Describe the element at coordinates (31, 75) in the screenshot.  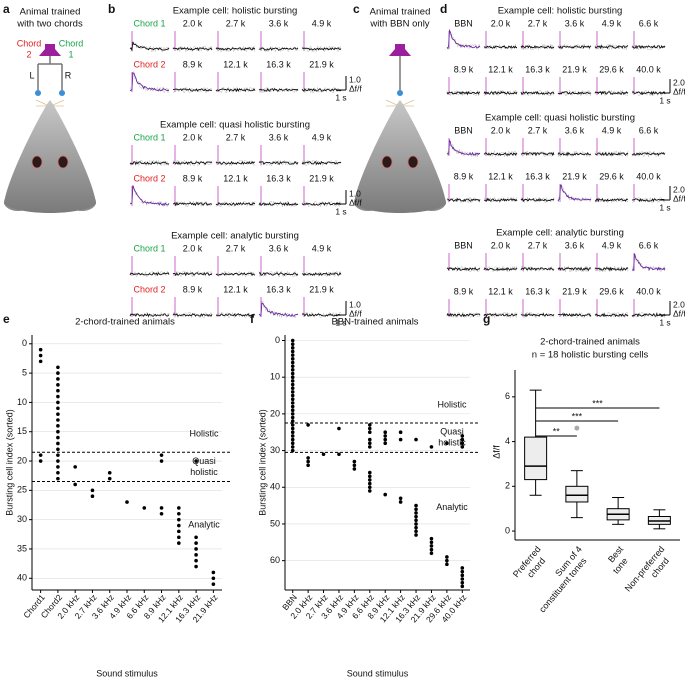
I see `spout-label: L` at that location.